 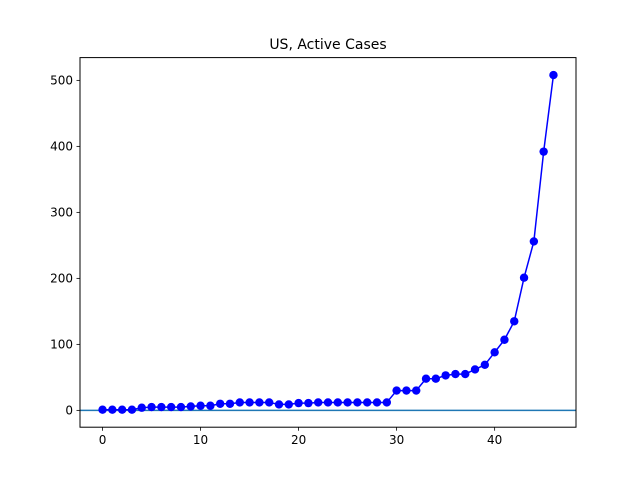 What do you see at coordinates (61, 345) in the screenshot?
I see `y-tick-label: 100` at bounding box center [61, 345].